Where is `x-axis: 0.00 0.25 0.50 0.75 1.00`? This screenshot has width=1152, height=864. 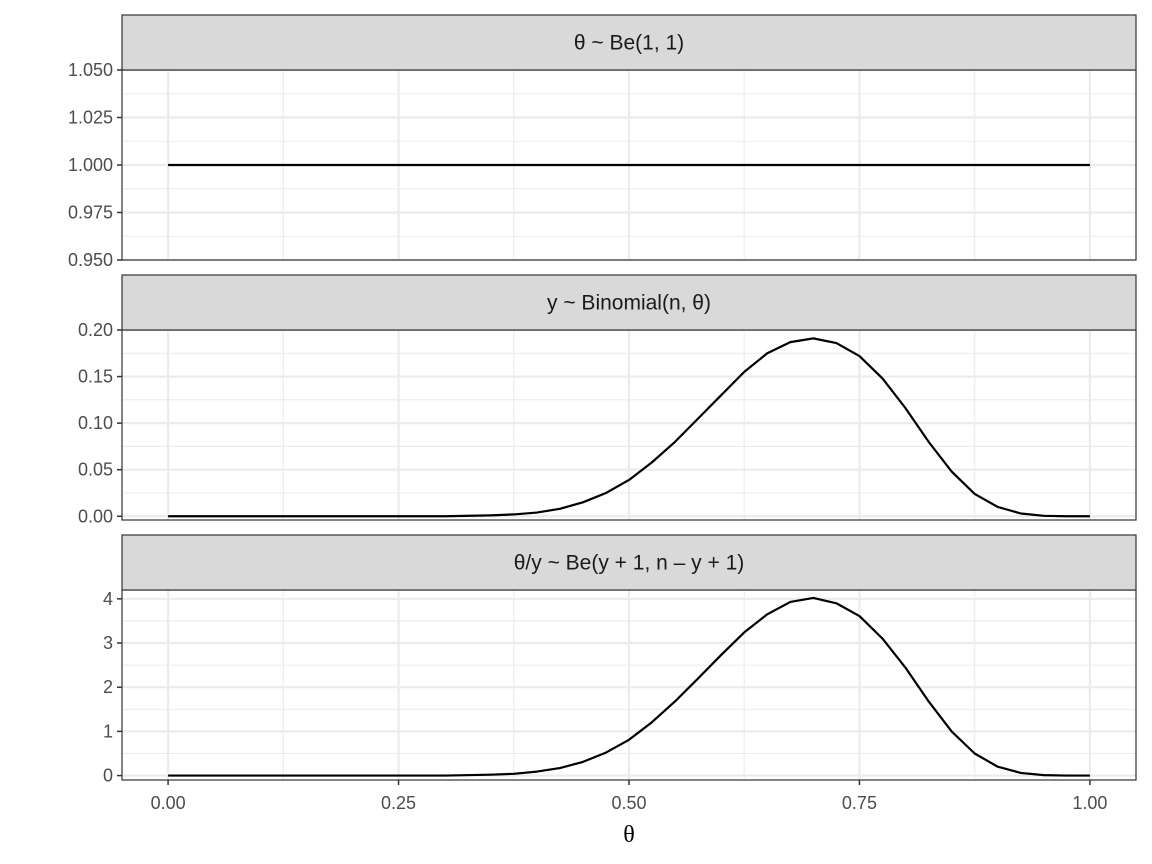
x-axis: 0.00 0.25 0.50 0.75 1.00 is located at coordinates (629, 796).